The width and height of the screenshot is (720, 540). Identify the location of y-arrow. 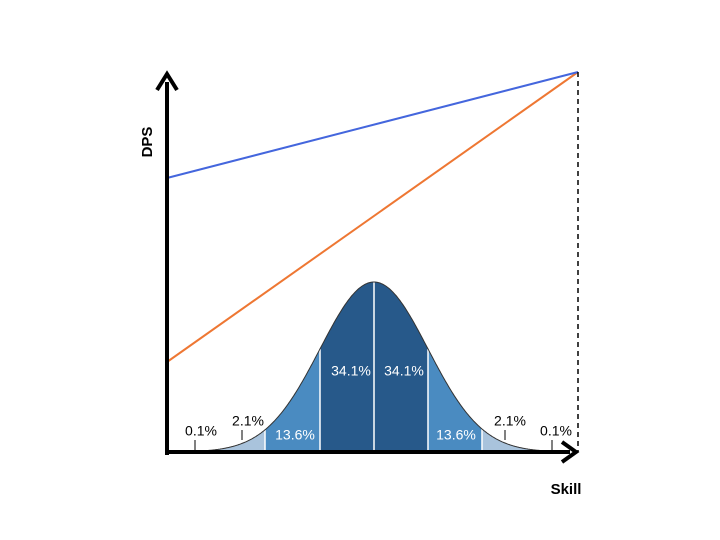
(167, 81).